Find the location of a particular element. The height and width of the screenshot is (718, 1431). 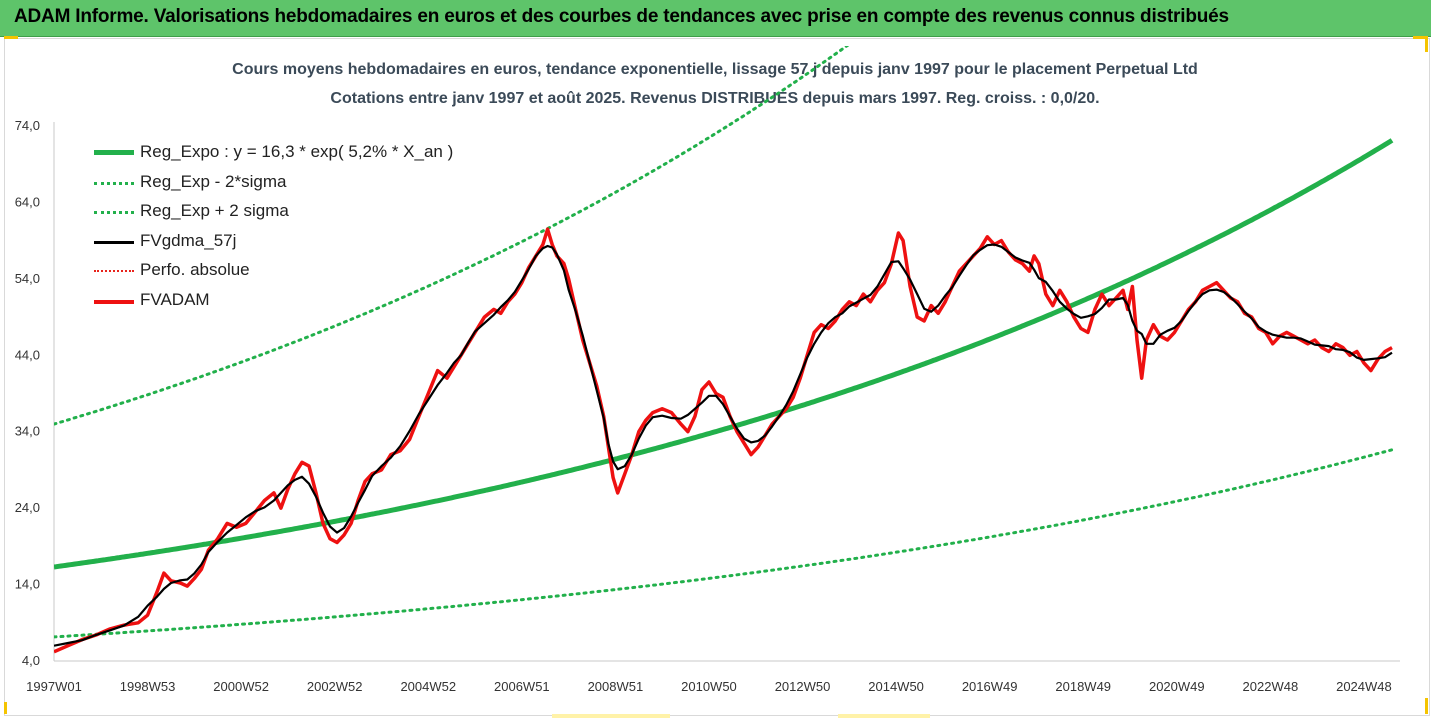

legend-label-fvadam: FVADAM is located at coordinates (175, 299).